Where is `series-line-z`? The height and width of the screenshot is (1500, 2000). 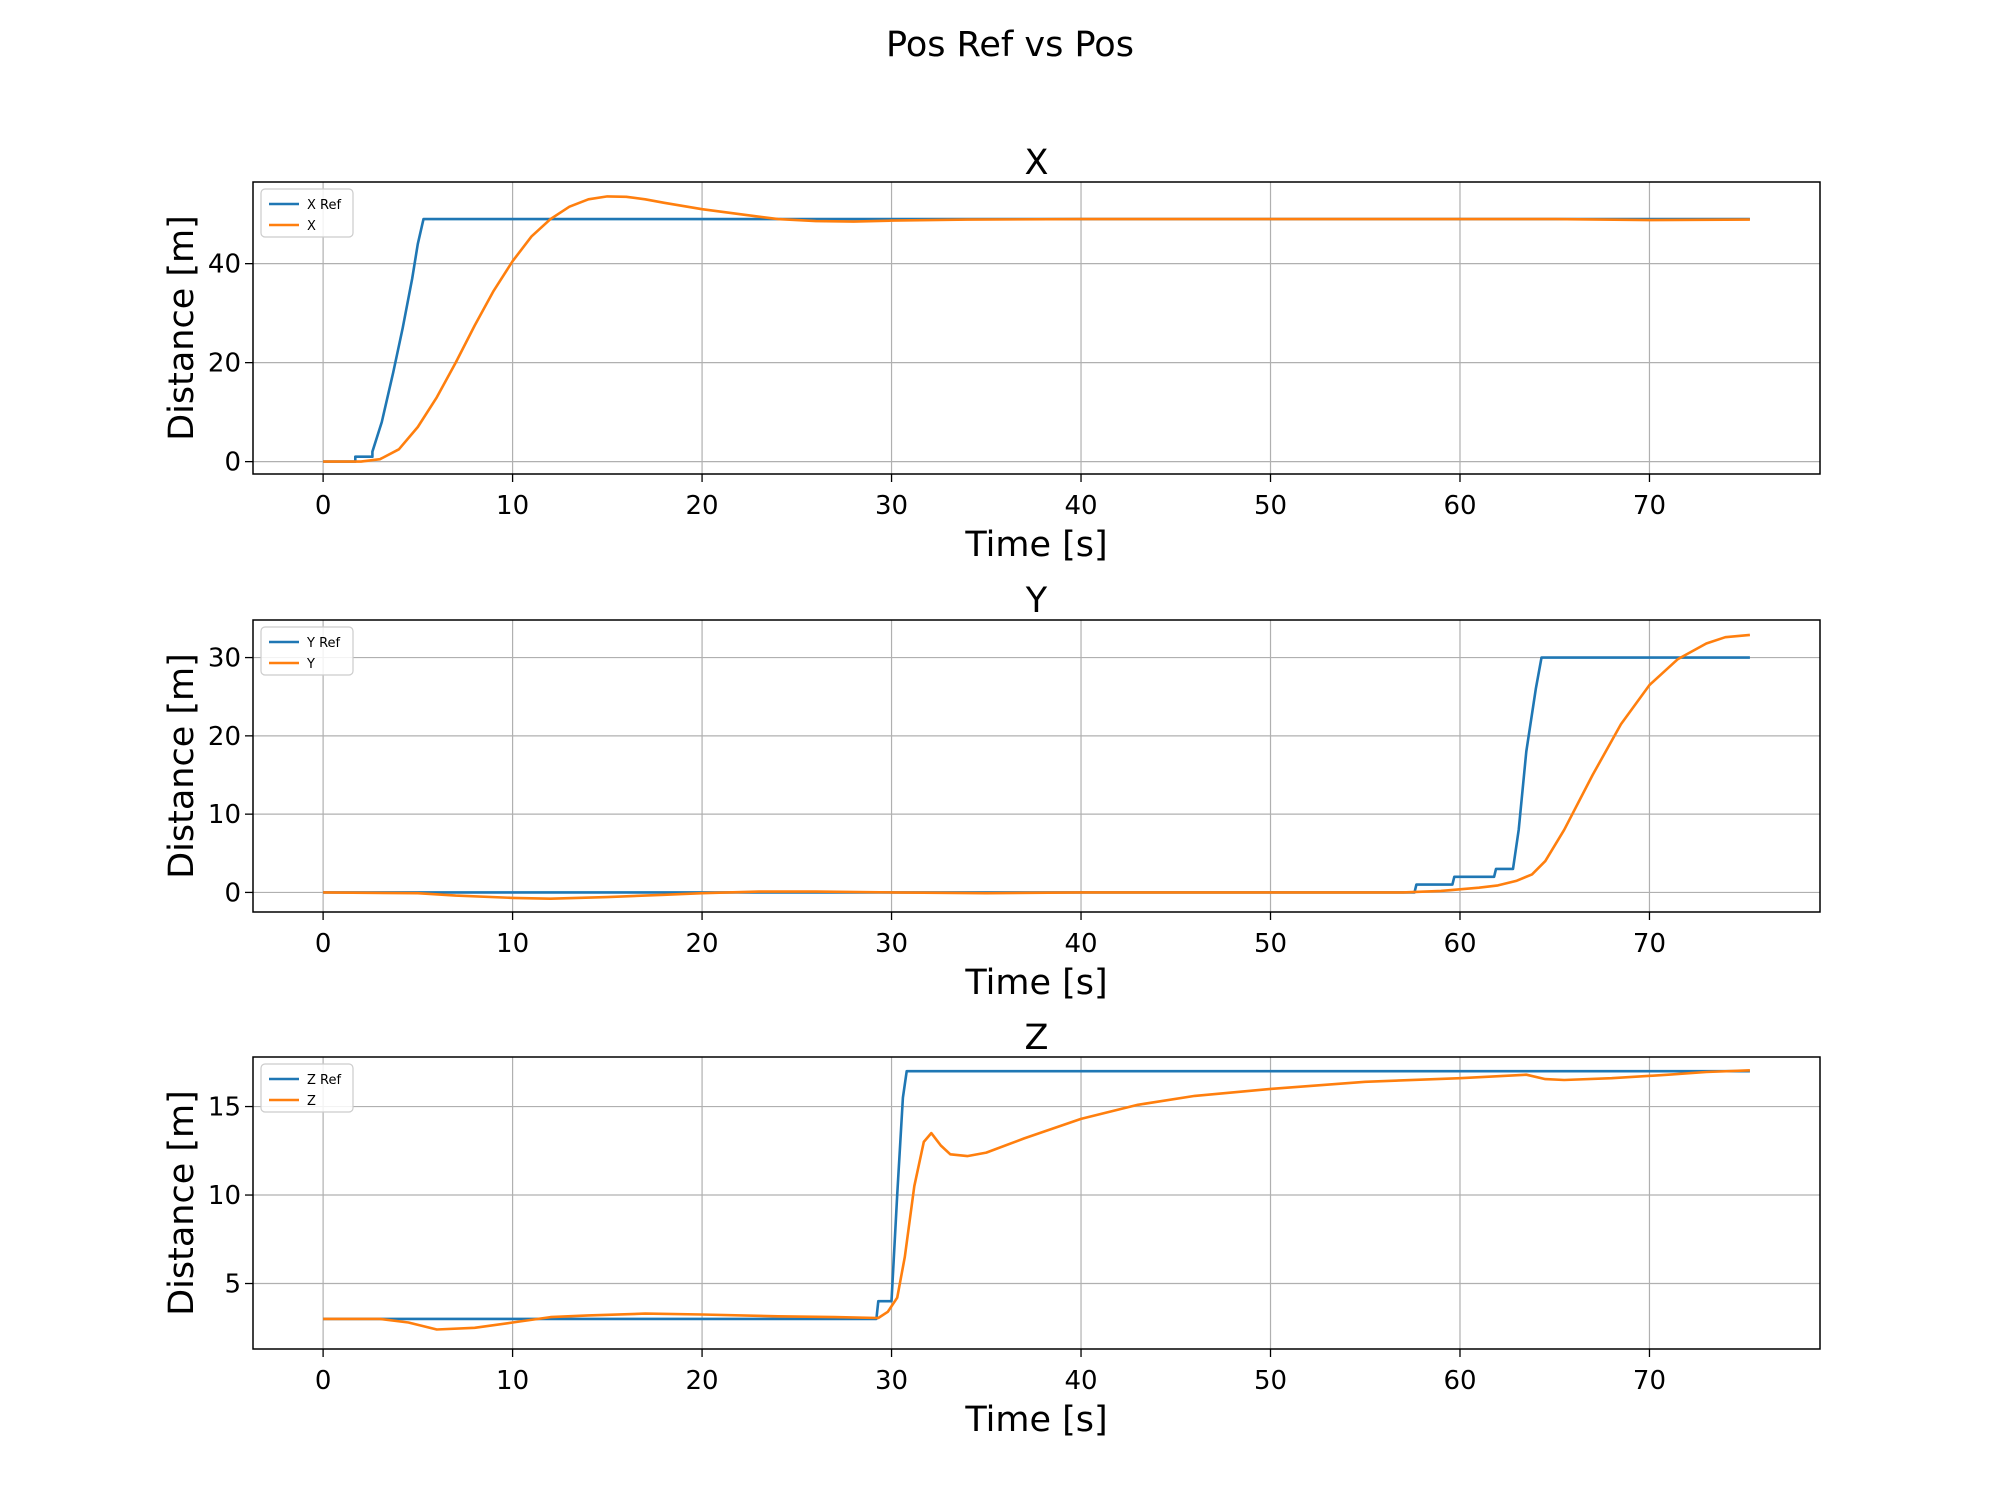 series-line-z is located at coordinates (1036, 1200).